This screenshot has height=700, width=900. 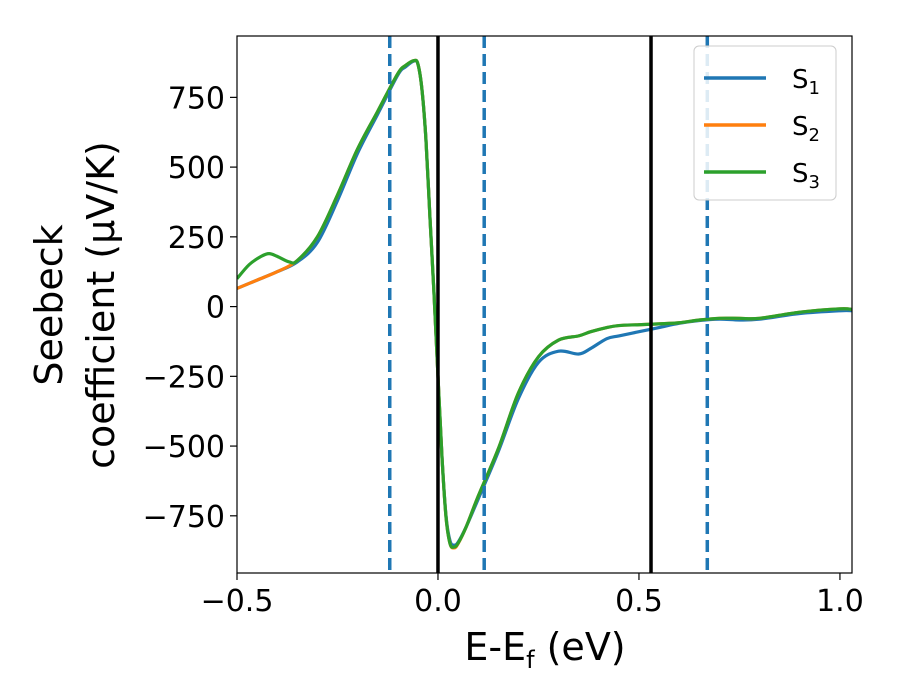 I want to click on y-axis-label-line2: coefficient (μV/K), so click(x=101, y=305).